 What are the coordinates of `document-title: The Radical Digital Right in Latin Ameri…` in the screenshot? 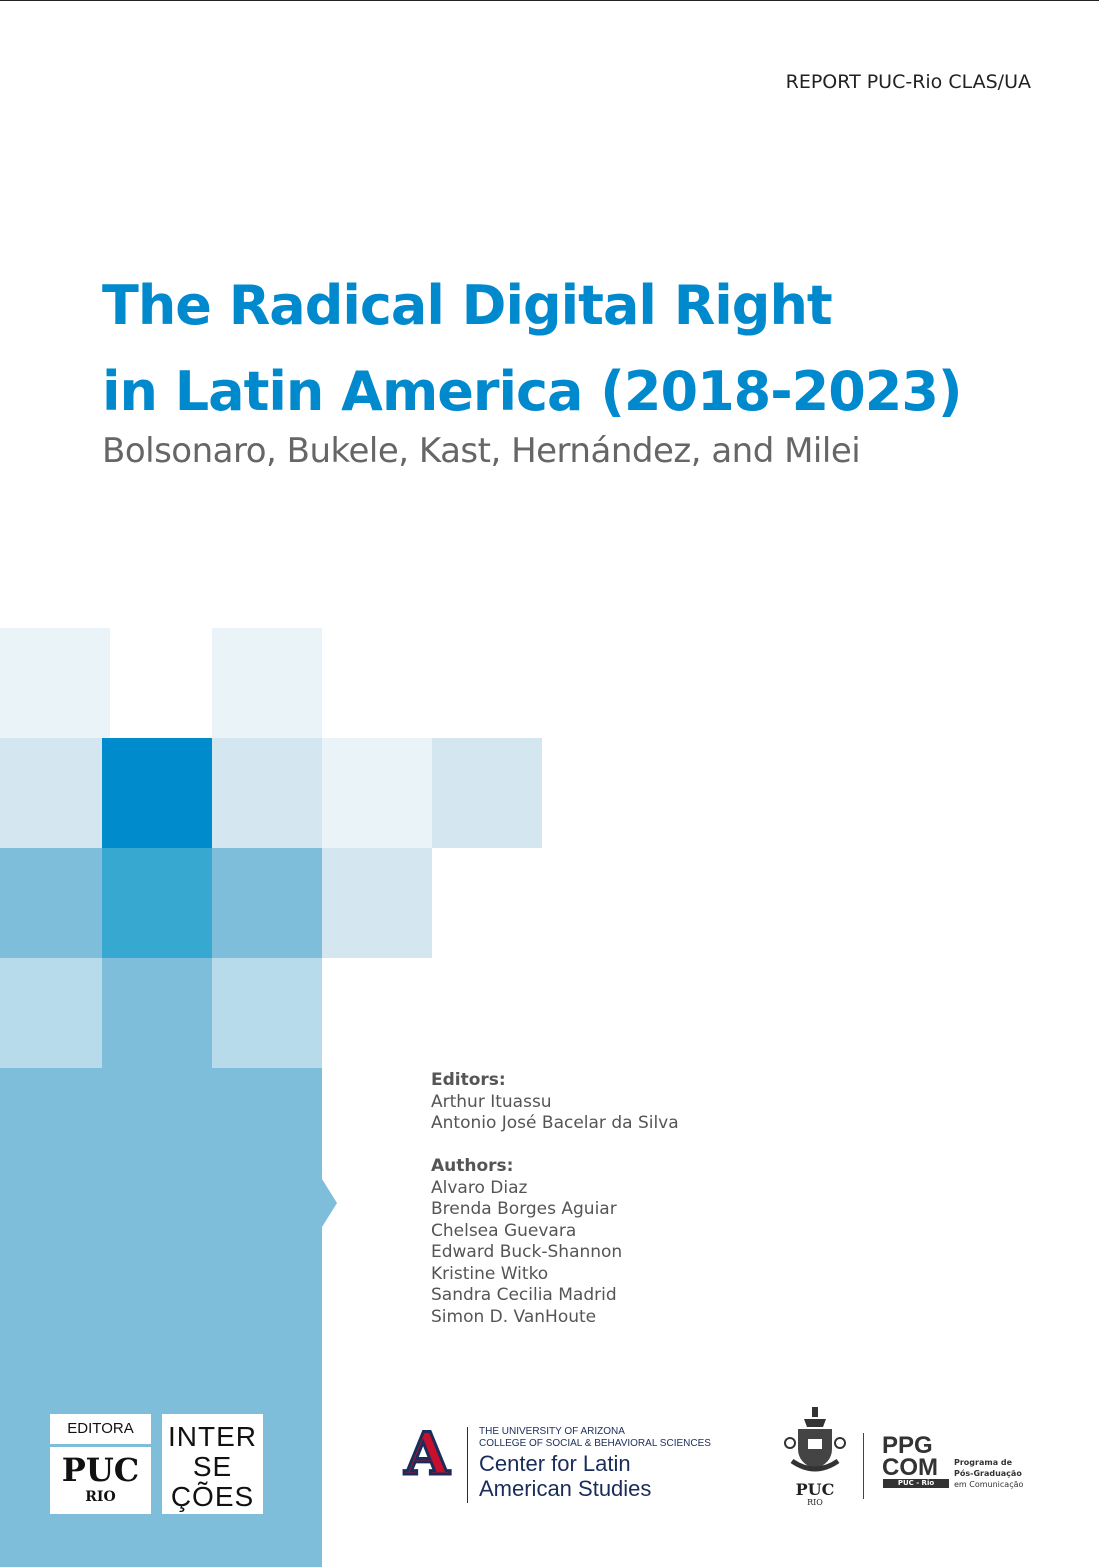 It's located at (532, 349).